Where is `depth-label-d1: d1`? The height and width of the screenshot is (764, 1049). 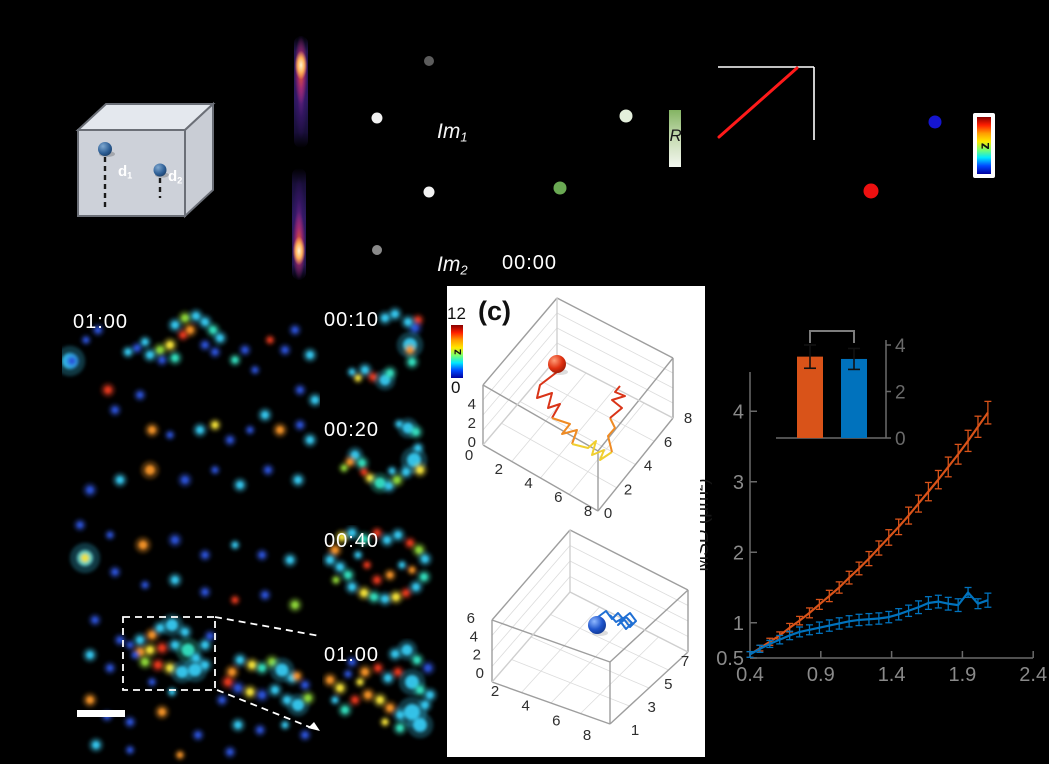
depth-label-d1: d1 is located at coordinates (125, 172).